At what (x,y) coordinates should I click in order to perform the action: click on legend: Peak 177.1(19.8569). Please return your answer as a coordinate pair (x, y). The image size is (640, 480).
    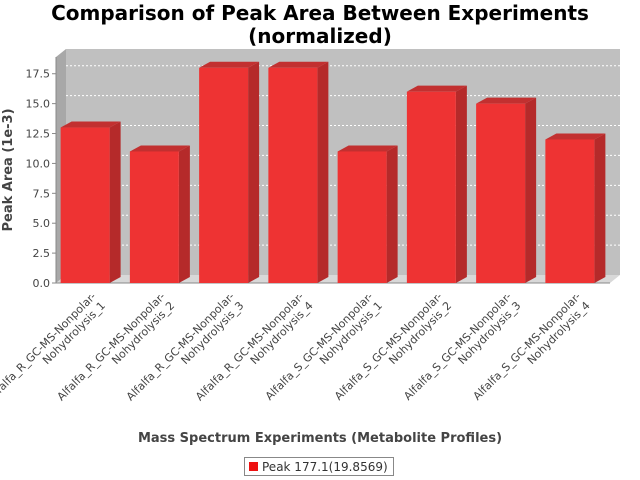
    Looking at the image, I should click on (319, 466).